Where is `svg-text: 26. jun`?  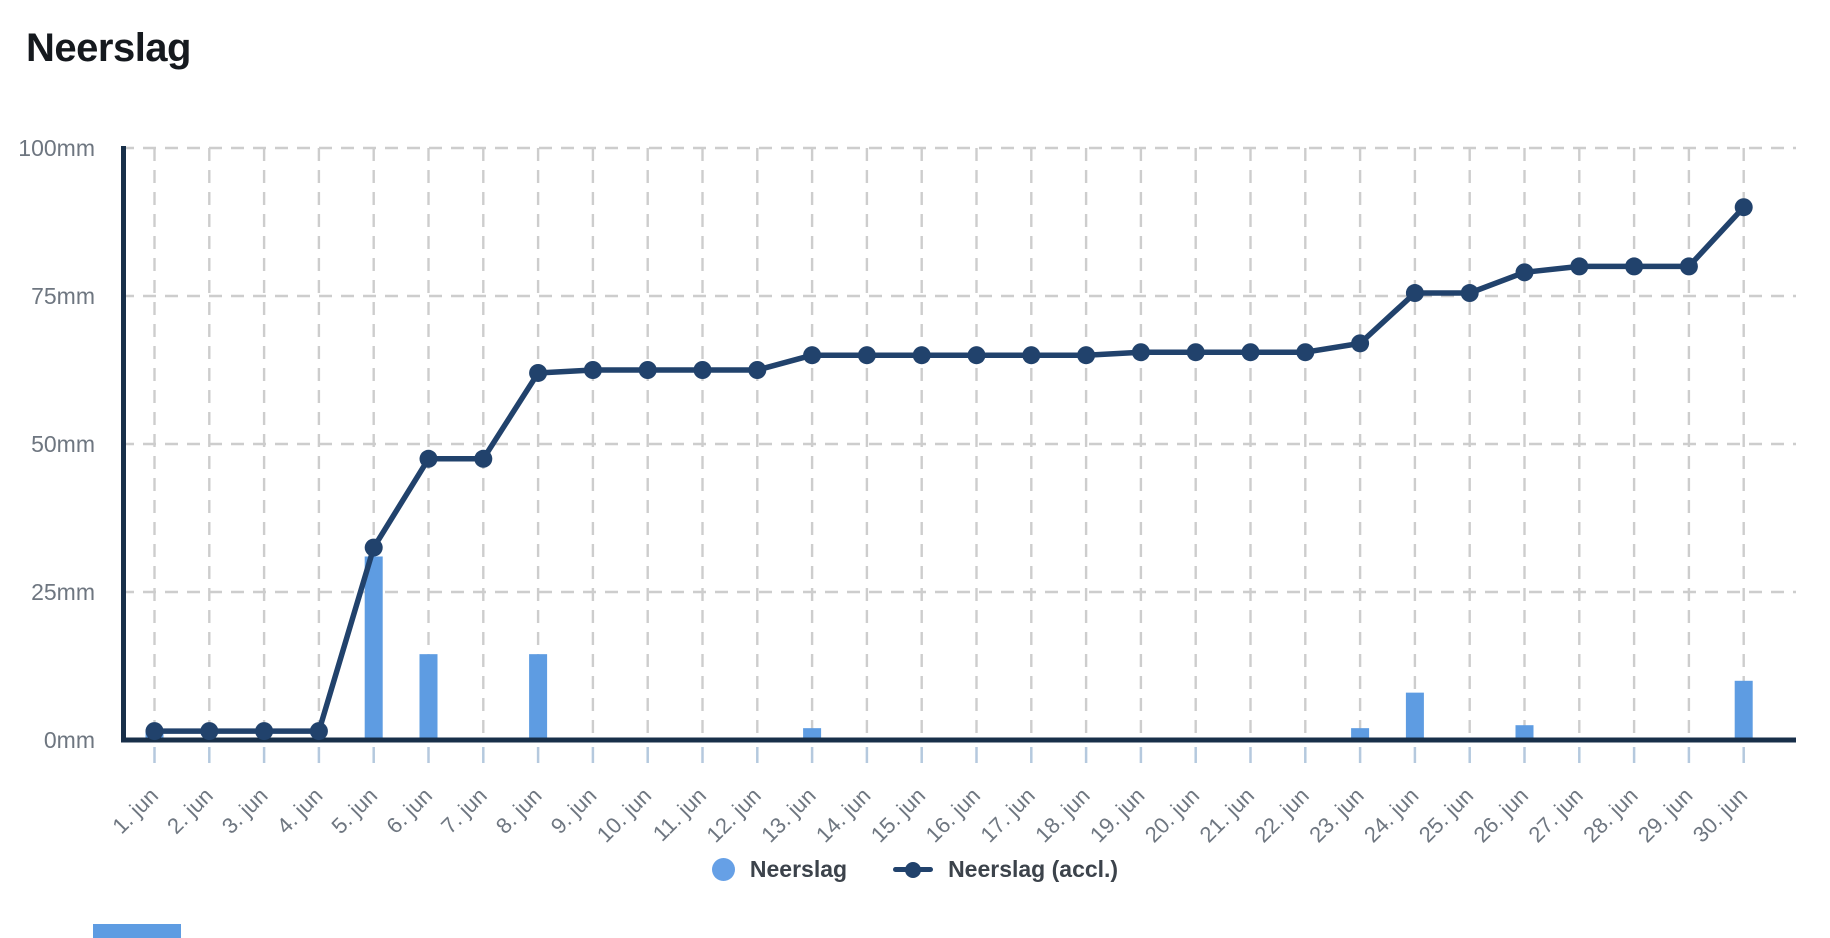
svg-text: 26. jun is located at coordinates (1501, 815).